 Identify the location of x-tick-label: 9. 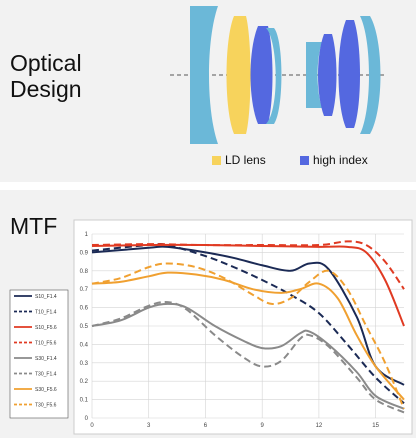
(263, 426).